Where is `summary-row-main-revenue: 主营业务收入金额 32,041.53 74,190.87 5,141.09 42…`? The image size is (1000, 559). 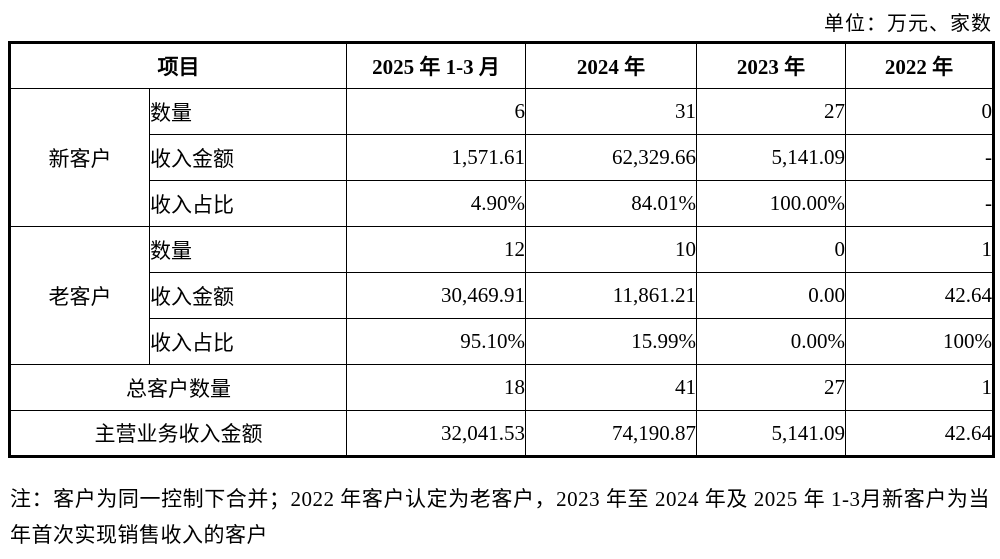 summary-row-main-revenue: 主营业务收入金额 32,041.53 74,190.87 5,141.09 42… is located at coordinates (501, 433).